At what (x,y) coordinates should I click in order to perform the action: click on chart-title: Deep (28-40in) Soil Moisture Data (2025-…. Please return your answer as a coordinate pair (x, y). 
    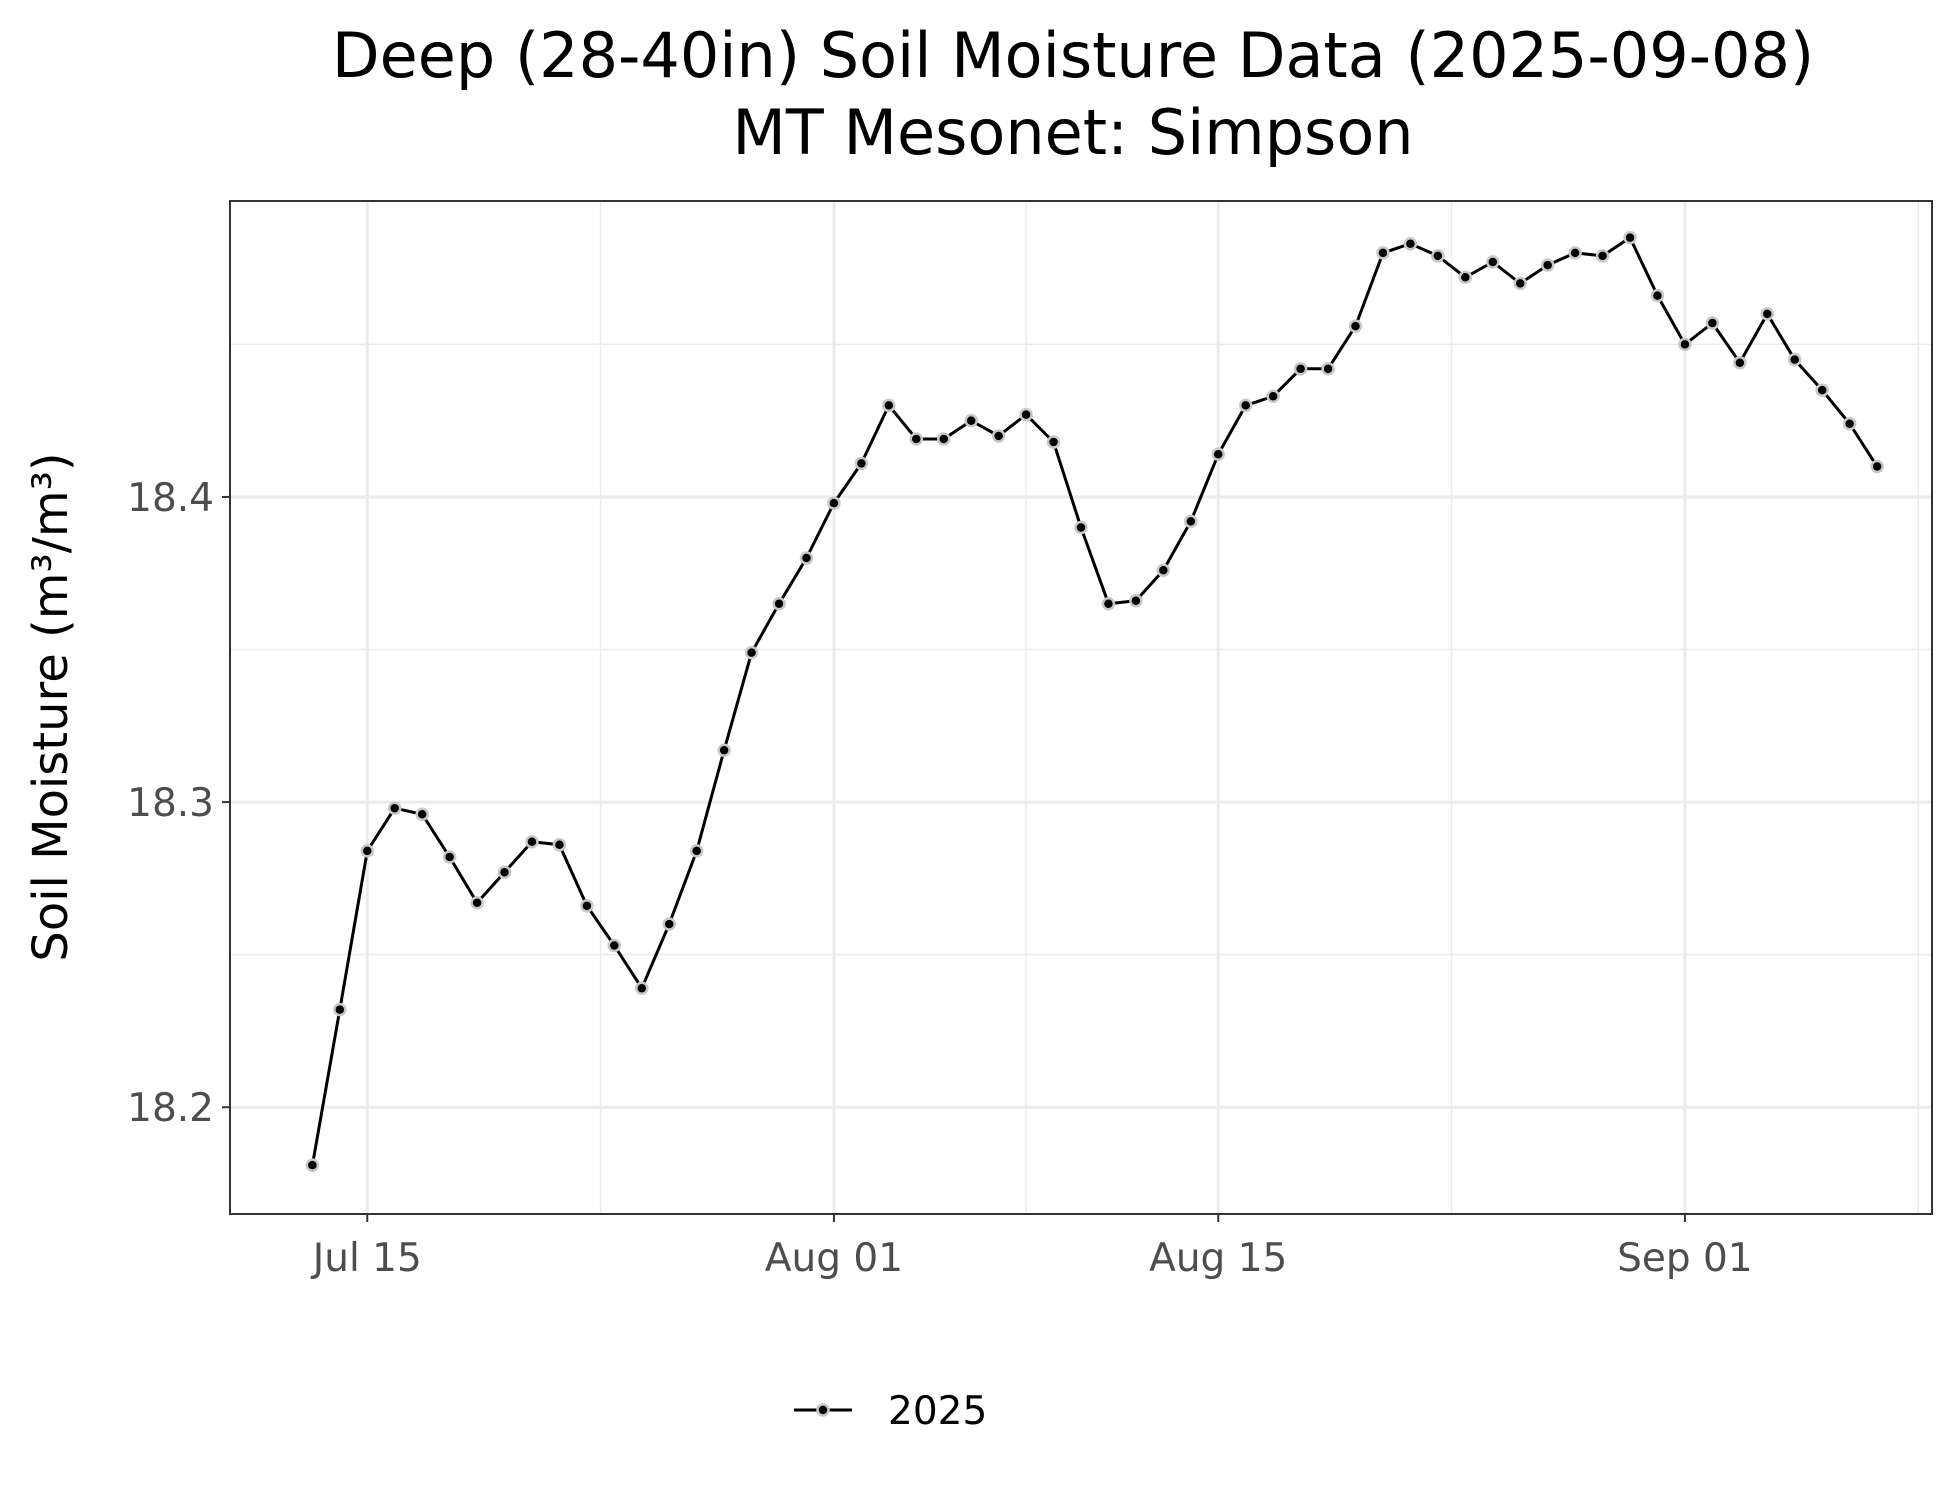
    Looking at the image, I should click on (1073, 55).